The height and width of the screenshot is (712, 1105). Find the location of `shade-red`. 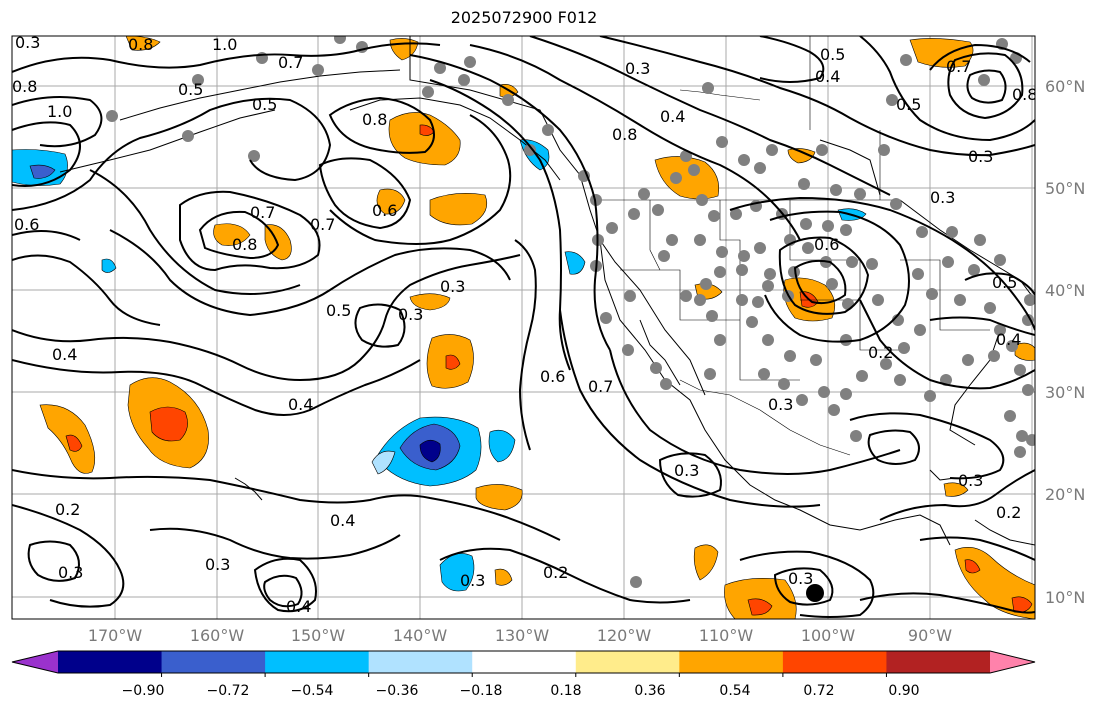

shade-red is located at coordinates (972, 566).